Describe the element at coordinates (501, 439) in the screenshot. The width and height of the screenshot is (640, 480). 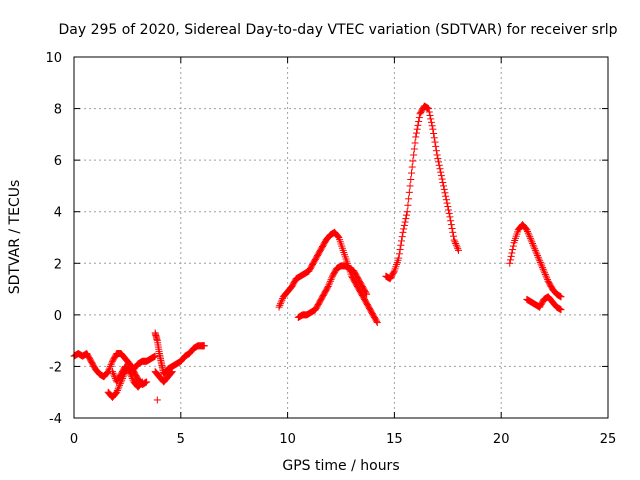
I see `x-tick-label: 20` at that location.